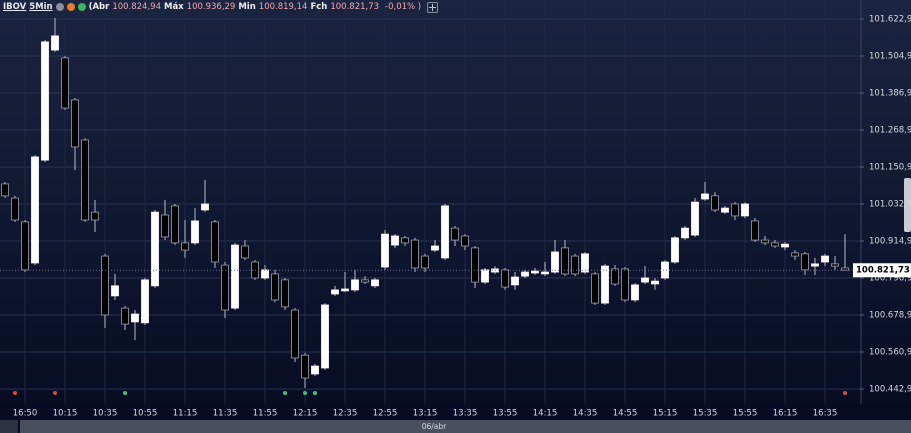  Describe the element at coordinates (785, 414) in the screenshot. I see `x-tick-label: 16:15` at that location.